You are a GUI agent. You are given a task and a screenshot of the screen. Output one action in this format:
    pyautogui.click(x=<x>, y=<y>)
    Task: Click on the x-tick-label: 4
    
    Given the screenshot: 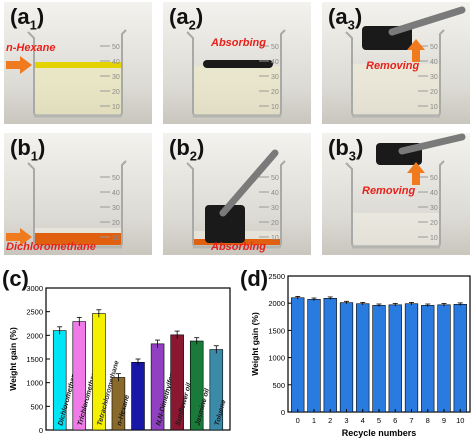 What is the action you would take?
    pyautogui.click(x=363, y=420)
    